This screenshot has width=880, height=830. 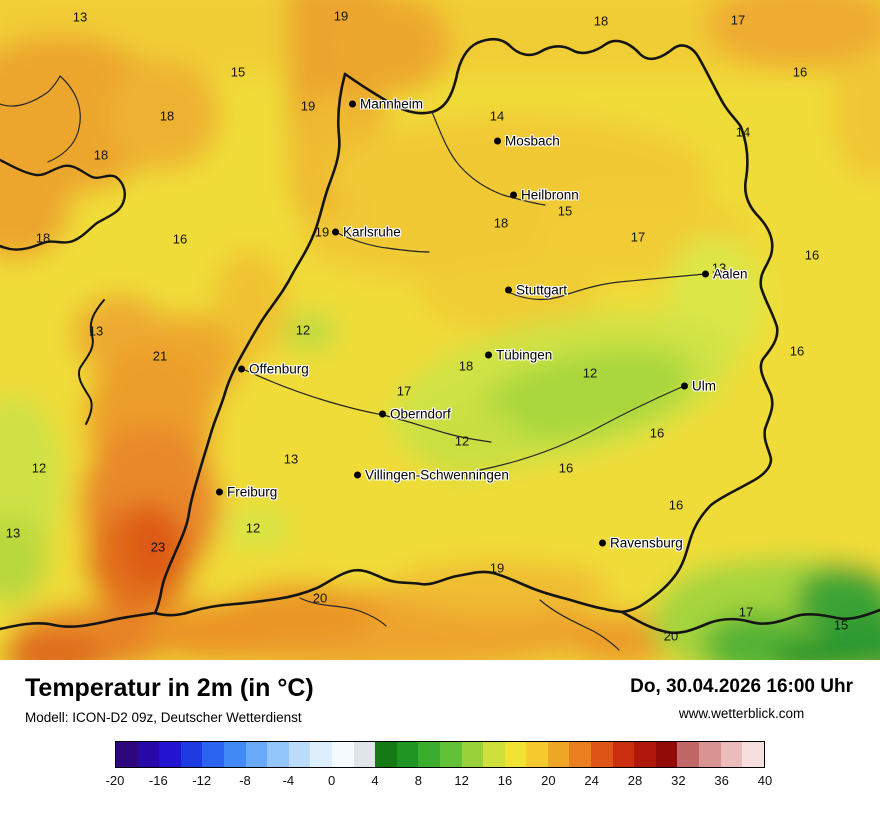 I want to click on colorbar-tick-label: 24, so click(x=591, y=780).